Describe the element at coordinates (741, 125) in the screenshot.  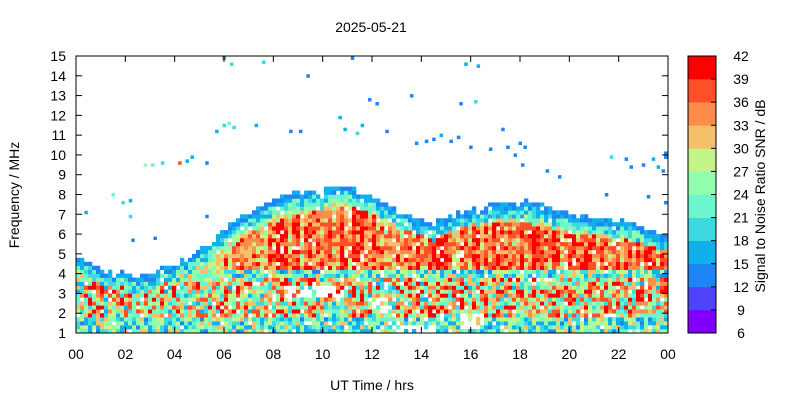
I see `colorbar-tick-label: 33` at that location.